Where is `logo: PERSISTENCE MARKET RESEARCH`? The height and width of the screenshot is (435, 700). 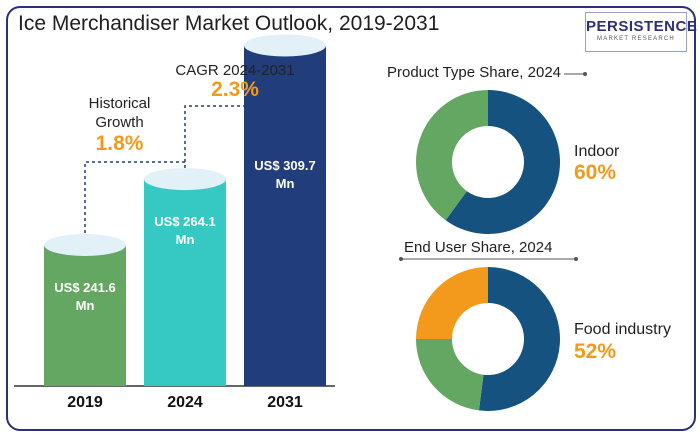 logo: PERSISTENCE MARKET RESEARCH is located at coordinates (641, 32).